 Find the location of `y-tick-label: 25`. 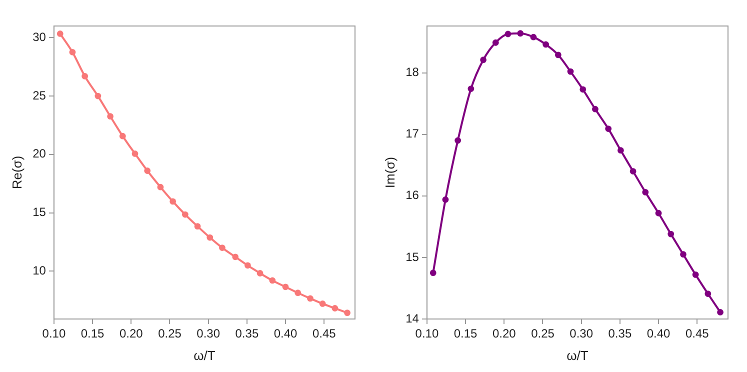

y-tick-label: 25 is located at coordinates (39, 95).